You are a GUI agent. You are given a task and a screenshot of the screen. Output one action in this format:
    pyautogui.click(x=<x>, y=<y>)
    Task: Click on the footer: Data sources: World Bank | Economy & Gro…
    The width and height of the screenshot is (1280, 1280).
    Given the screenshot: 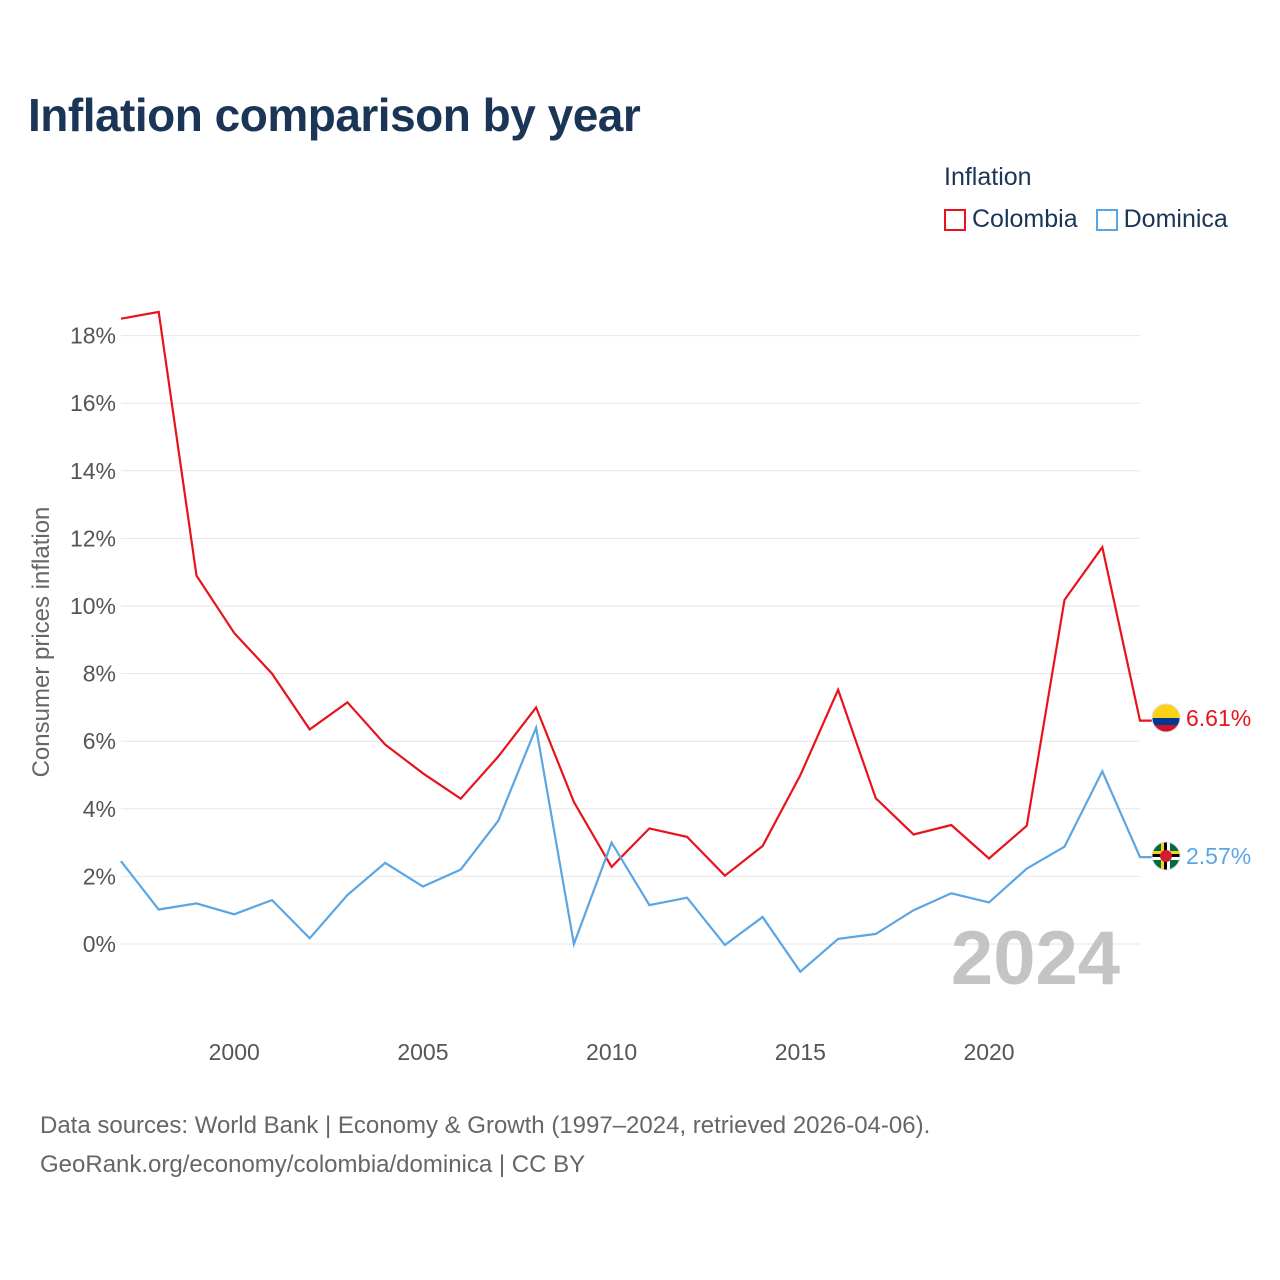 What is the action you would take?
    pyautogui.click(x=485, y=1145)
    